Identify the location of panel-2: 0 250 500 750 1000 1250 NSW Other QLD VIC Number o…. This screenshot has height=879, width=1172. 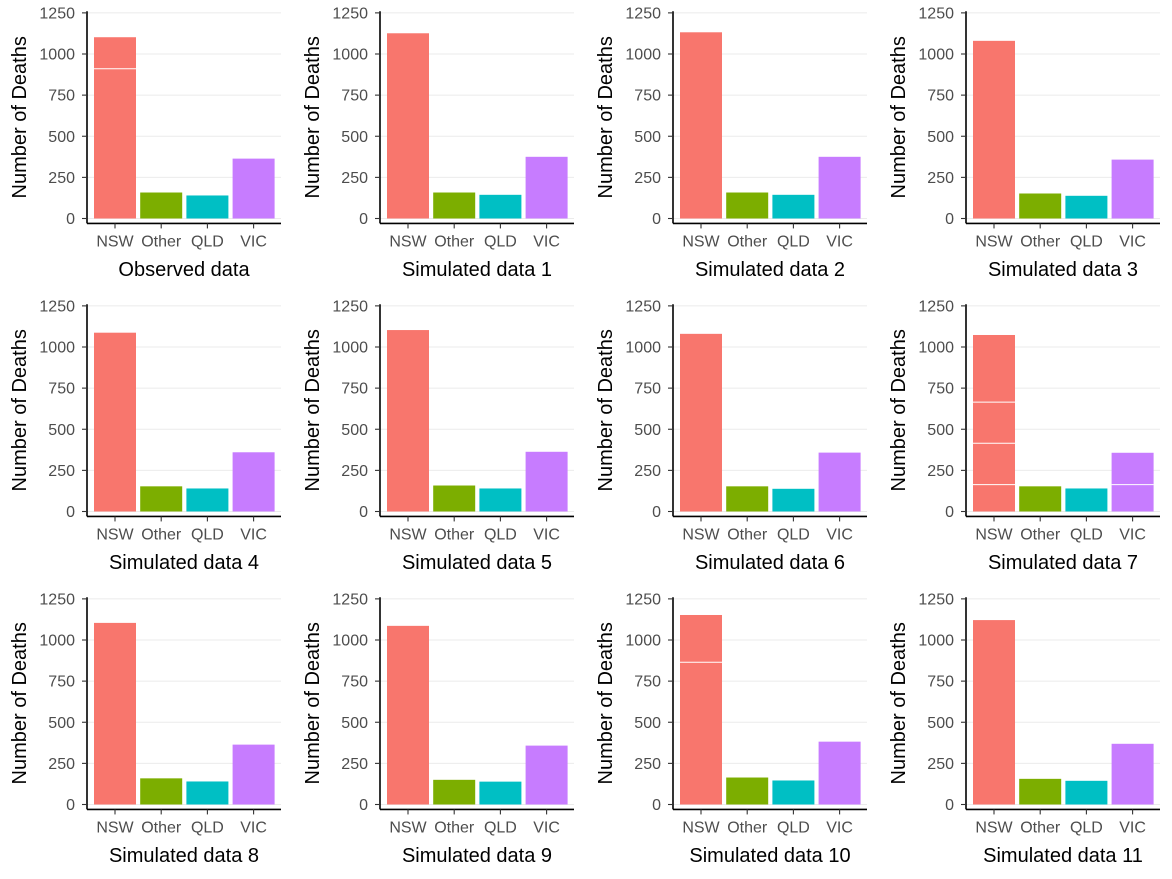
(438, 143).